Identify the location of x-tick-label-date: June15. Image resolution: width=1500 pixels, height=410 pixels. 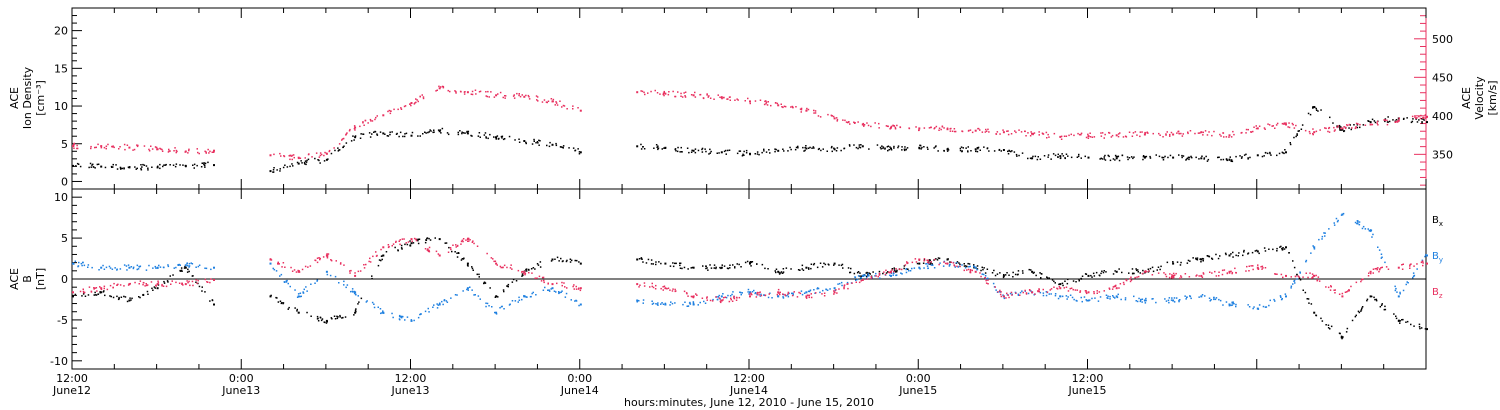
(917, 390).